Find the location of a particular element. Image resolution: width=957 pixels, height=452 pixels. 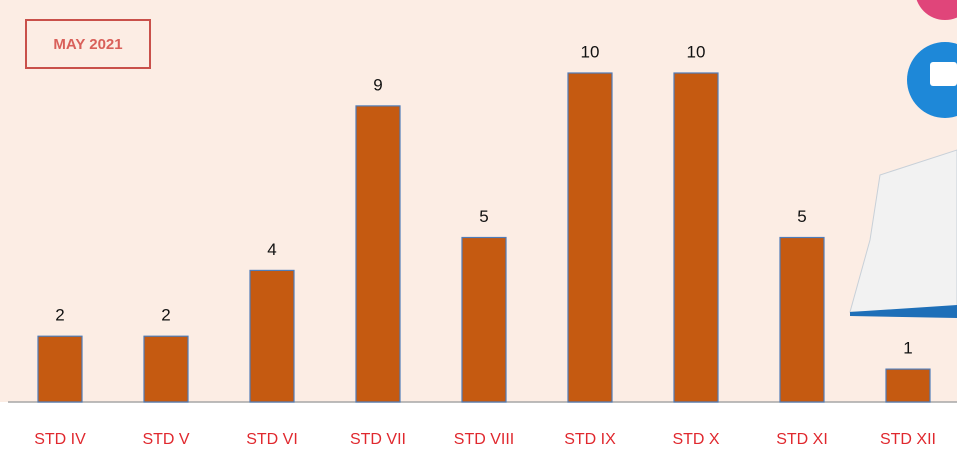

x-tick-label: STD VII is located at coordinates (378, 439).